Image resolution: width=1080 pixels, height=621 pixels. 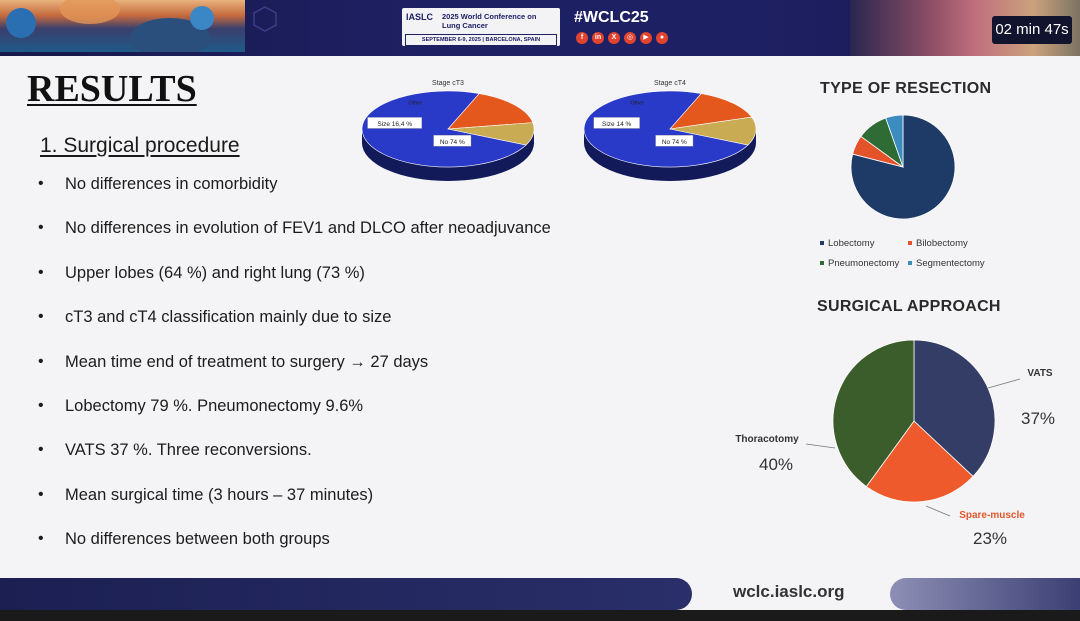 I want to click on instagram-icon: ◎, so click(x=630, y=38).